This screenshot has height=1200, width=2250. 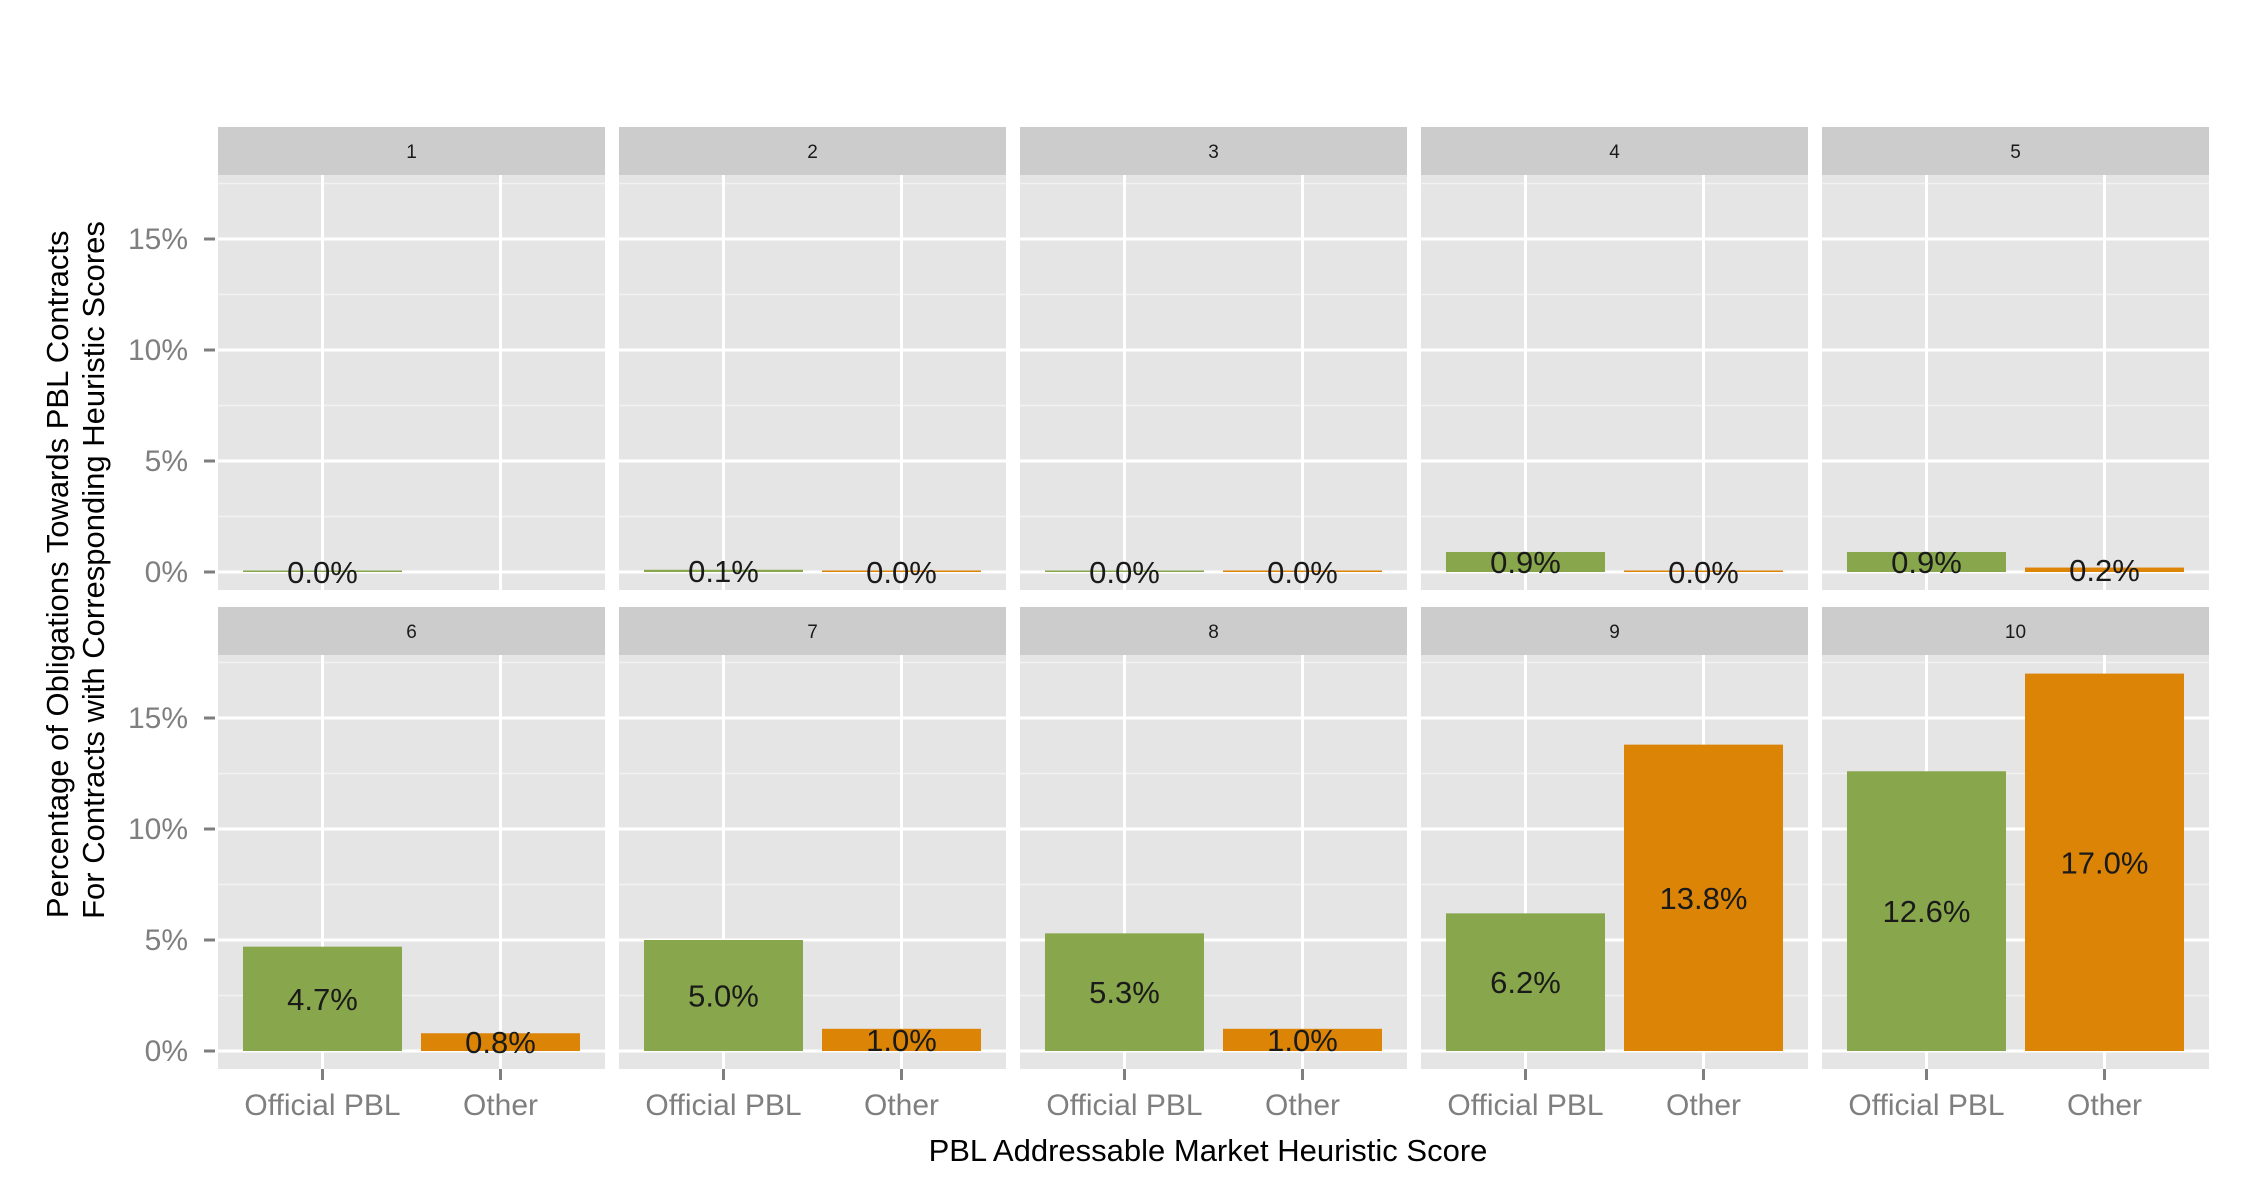 I want to click on facet-panel-10: 10 12.6% 17.0%, so click(x=2015, y=838).